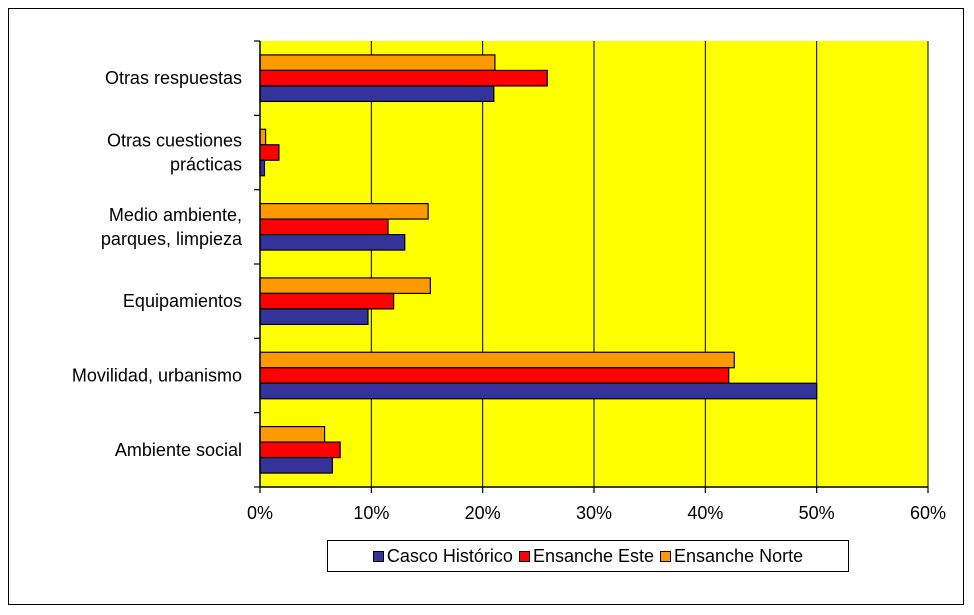 This screenshot has width=974, height=615. I want to click on legend-item-ensanche-norte: Ensanche Norte, so click(731, 556).